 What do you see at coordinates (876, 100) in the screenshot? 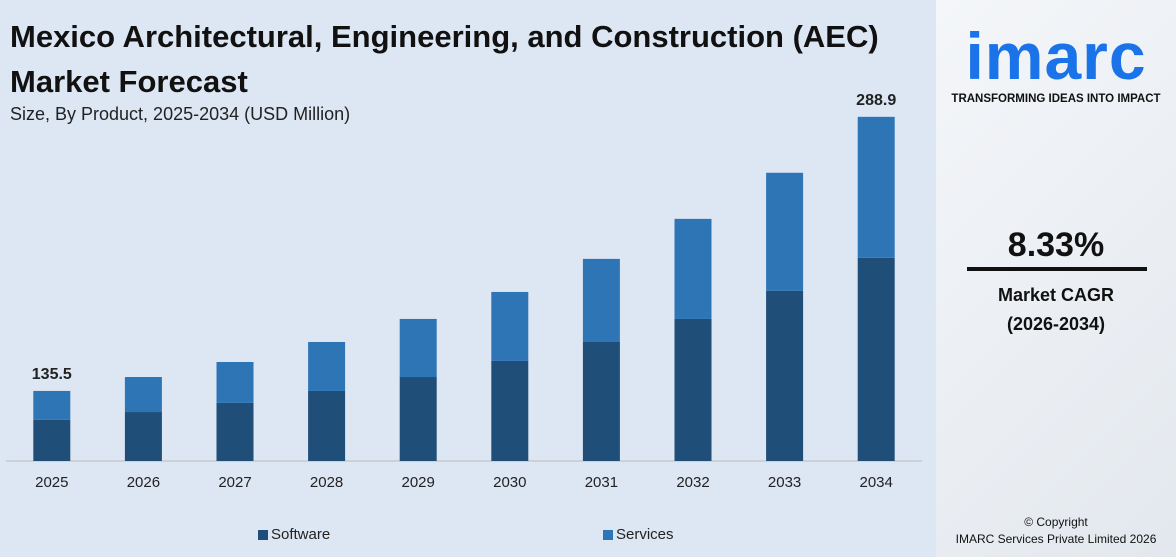
I see `total-label: 288.9` at bounding box center [876, 100].